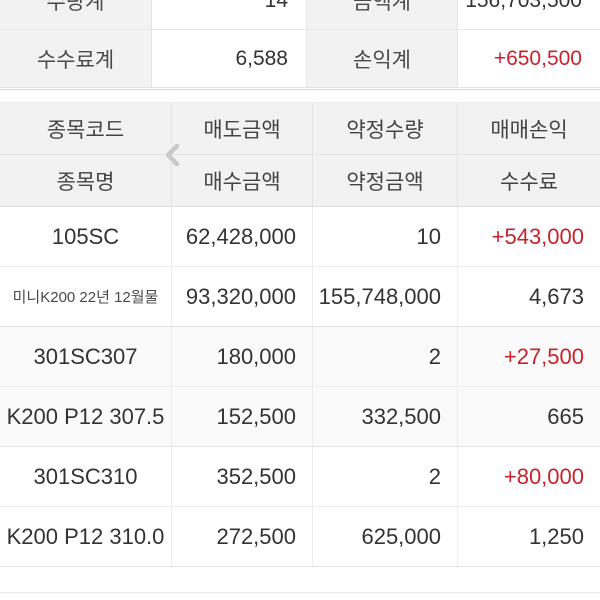  What do you see at coordinates (300, 580) in the screenshot?
I see `table-bottom-edge` at bounding box center [300, 580].